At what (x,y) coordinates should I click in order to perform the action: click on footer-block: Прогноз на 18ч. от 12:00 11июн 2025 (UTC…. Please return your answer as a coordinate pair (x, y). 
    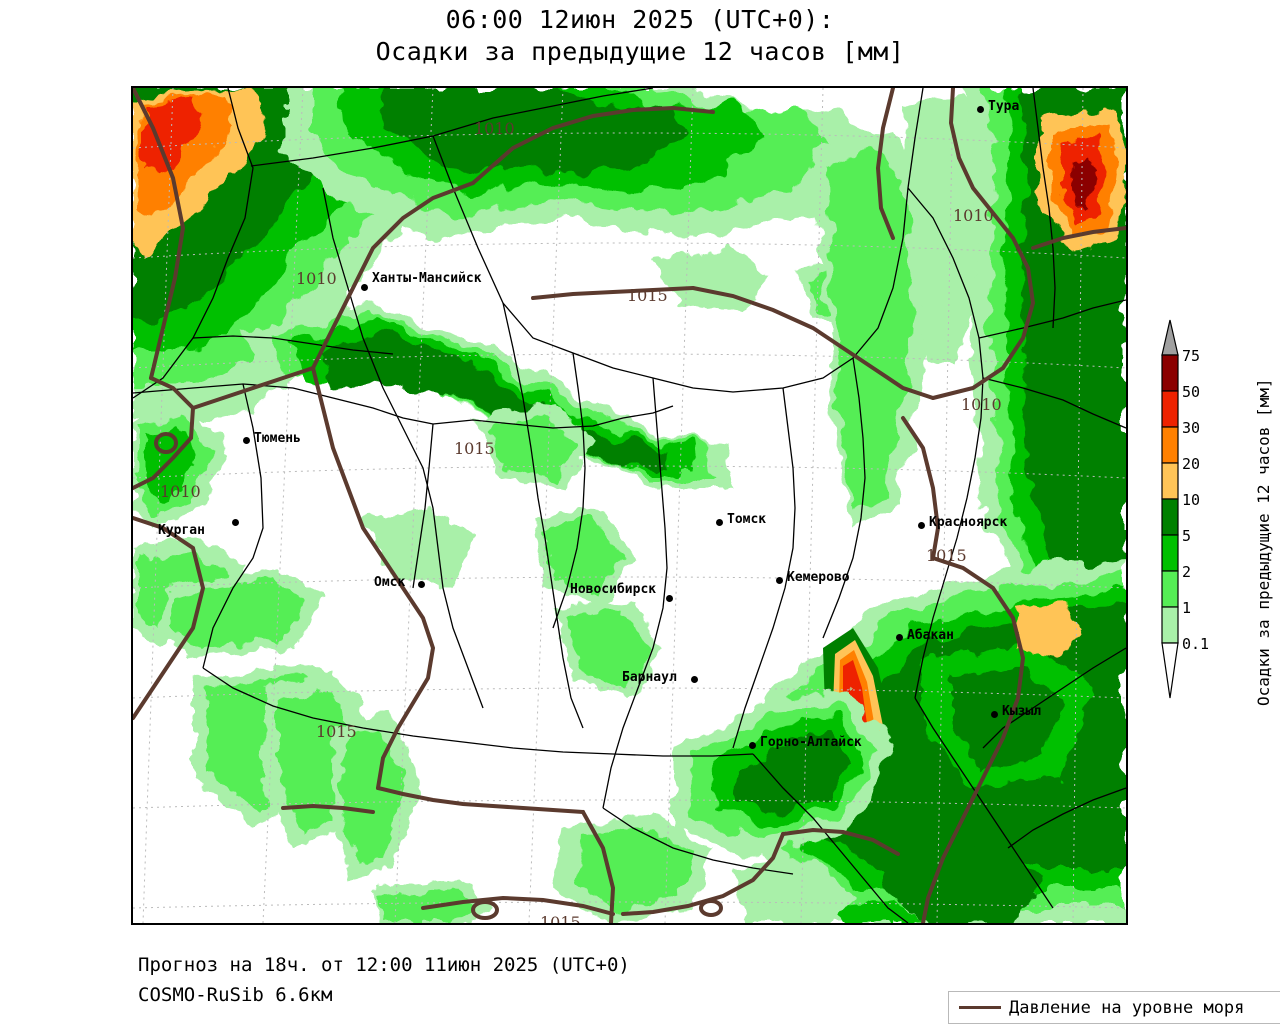
    Looking at the image, I should click on (384, 980).